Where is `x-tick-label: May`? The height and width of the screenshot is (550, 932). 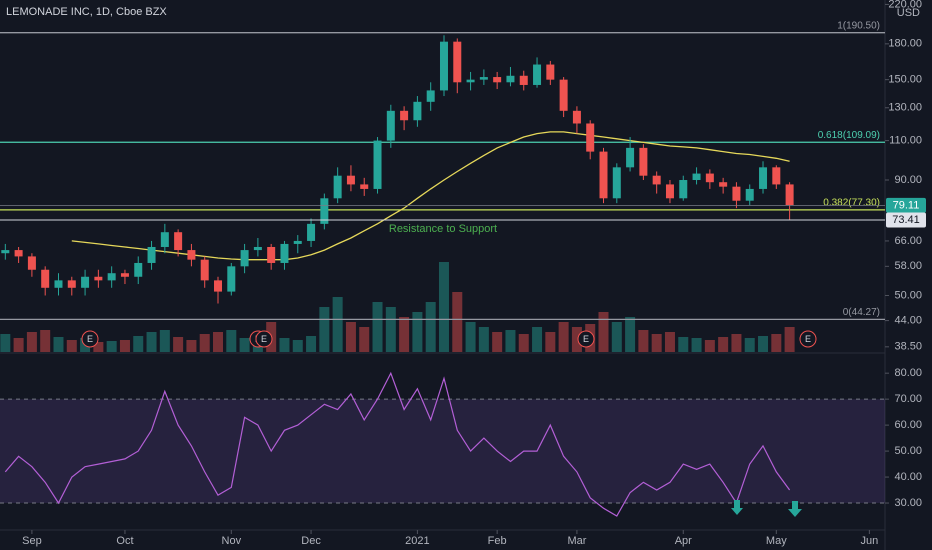
x-tick-label: May is located at coordinates (776, 541).